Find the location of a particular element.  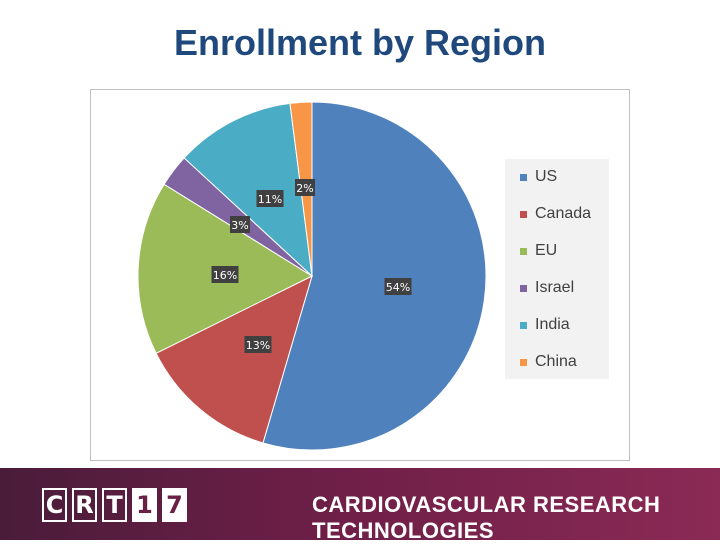

legend-item-india: India is located at coordinates (545, 325).